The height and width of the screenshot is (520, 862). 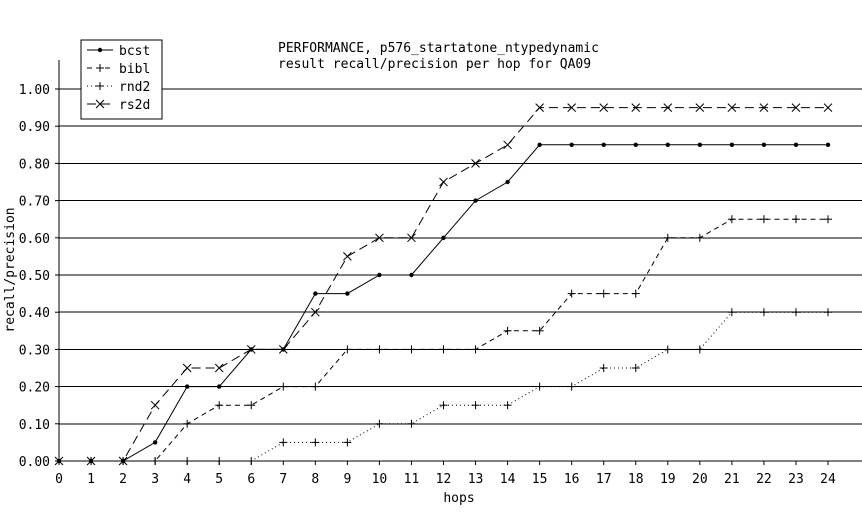 What do you see at coordinates (700, 479) in the screenshot?
I see `x-tick-label: 20` at bounding box center [700, 479].